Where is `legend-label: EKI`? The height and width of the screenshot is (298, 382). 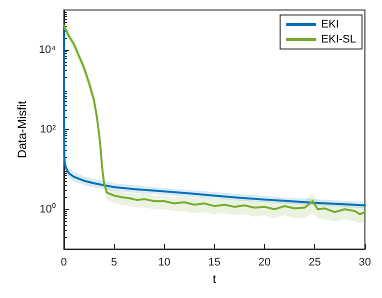
legend-label: EKI is located at coordinates (330, 24).